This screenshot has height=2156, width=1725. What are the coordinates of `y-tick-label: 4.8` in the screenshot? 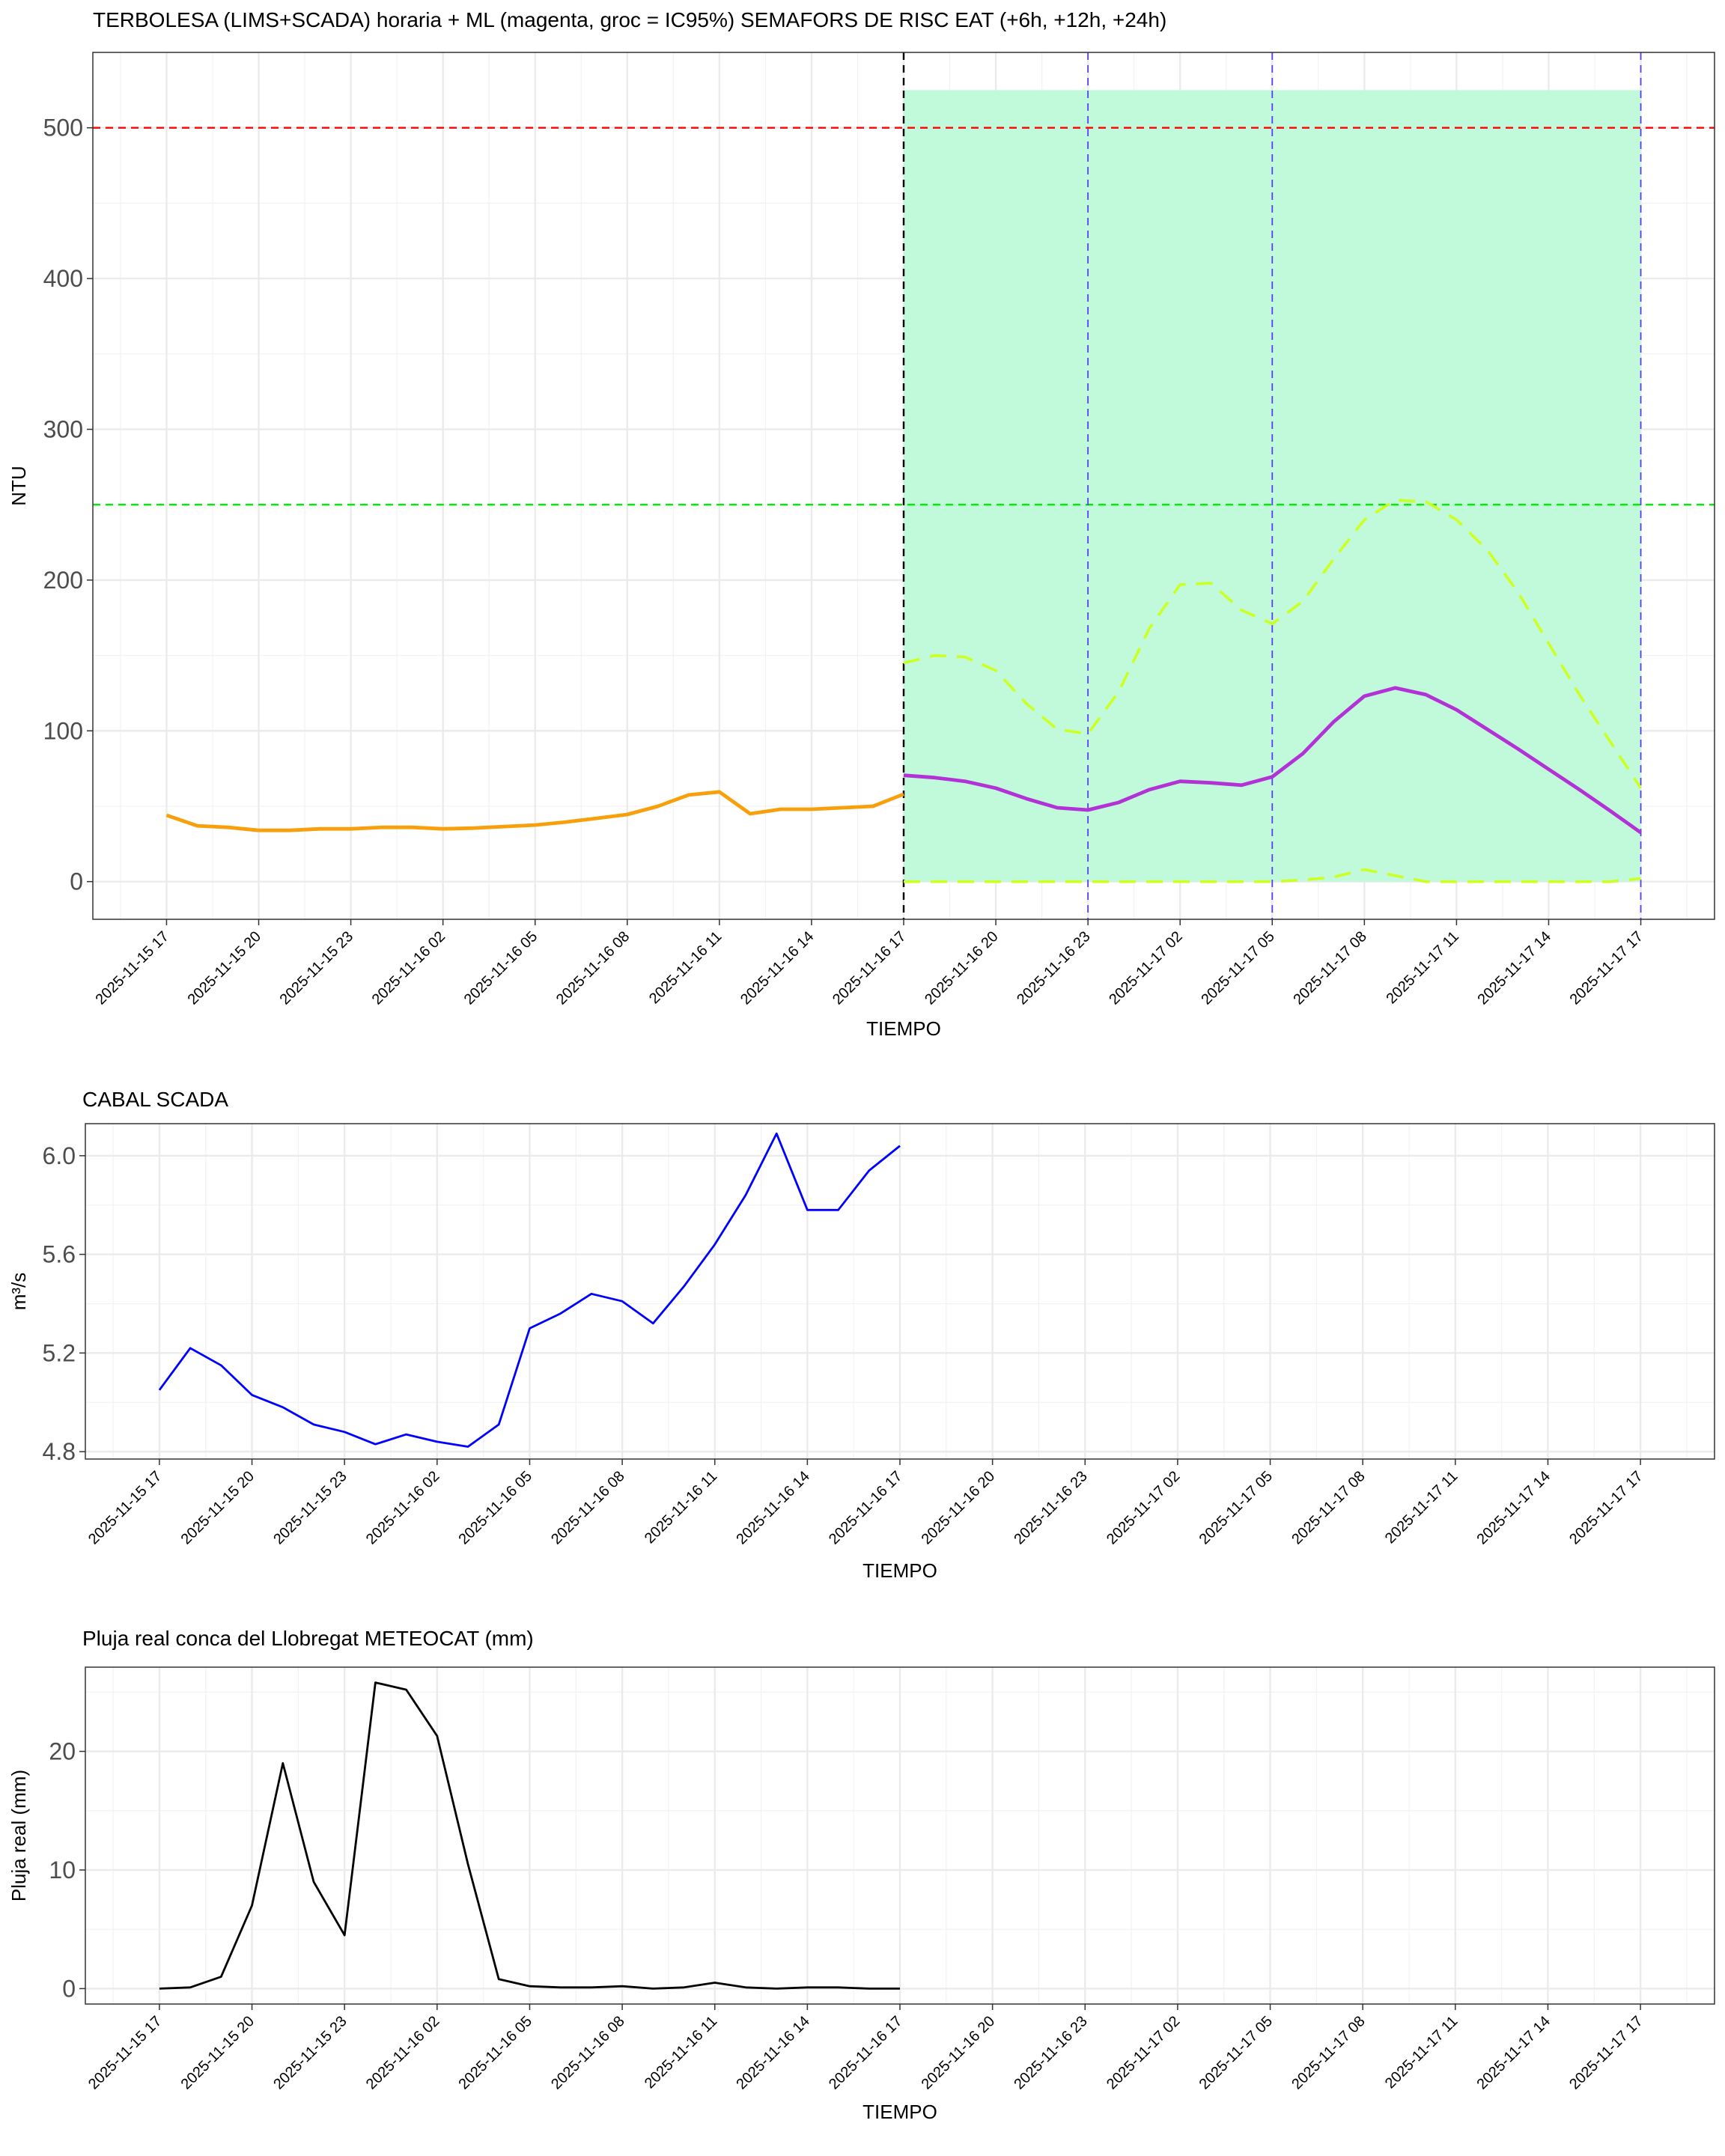 It's located at (59, 1451).